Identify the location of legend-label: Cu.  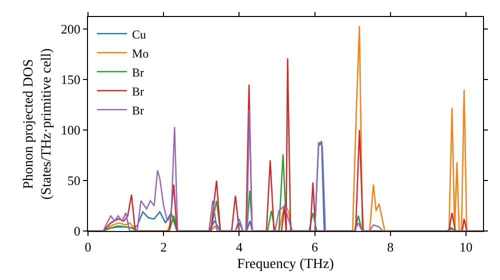
(139, 34).